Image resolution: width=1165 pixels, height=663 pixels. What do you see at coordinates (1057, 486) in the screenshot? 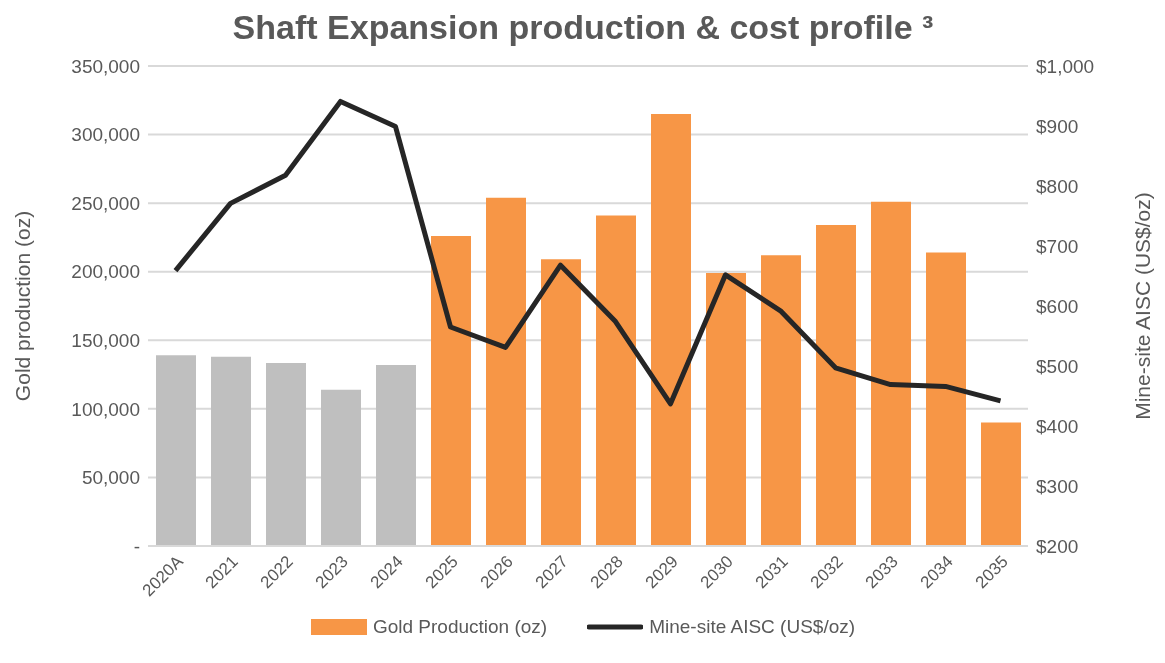
I see `y2-tick-label: $300` at bounding box center [1057, 486].